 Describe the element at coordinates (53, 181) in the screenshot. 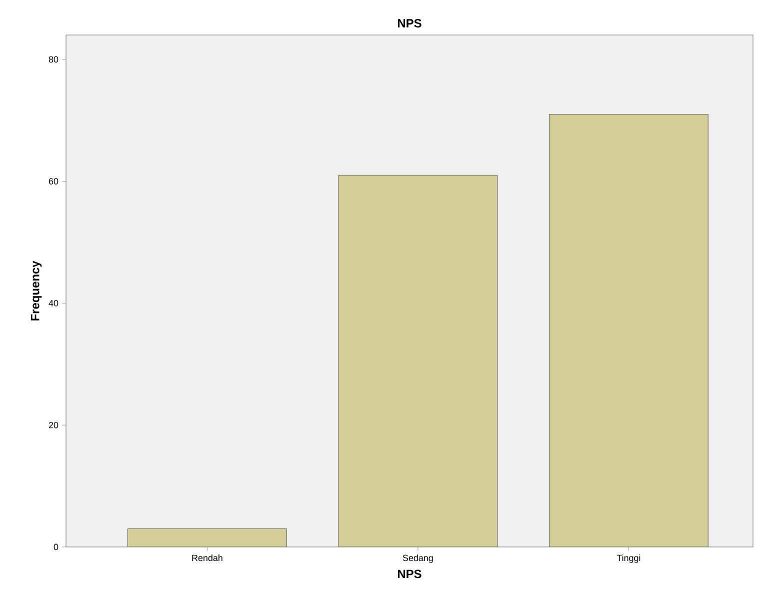

I see `y-tick-label: 60` at that location.